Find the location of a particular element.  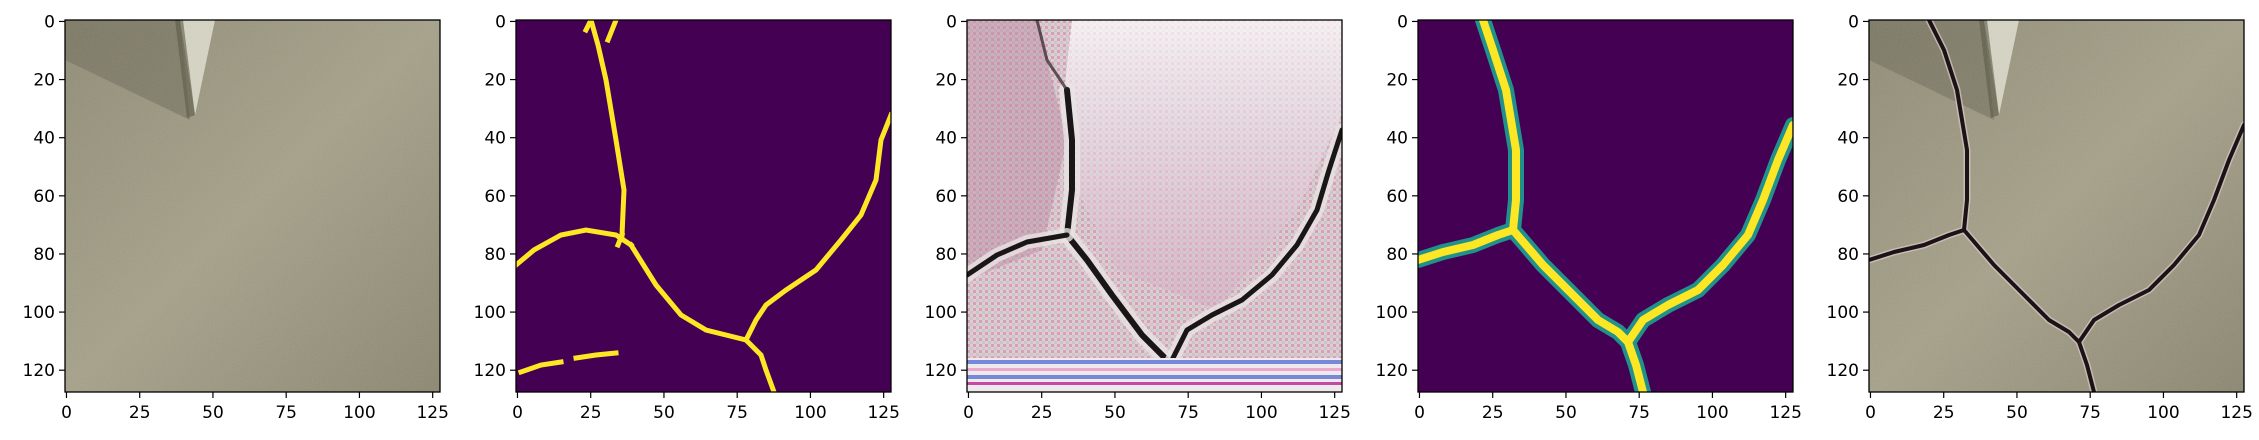

composite-panel is located at coordinates (2056, 206).